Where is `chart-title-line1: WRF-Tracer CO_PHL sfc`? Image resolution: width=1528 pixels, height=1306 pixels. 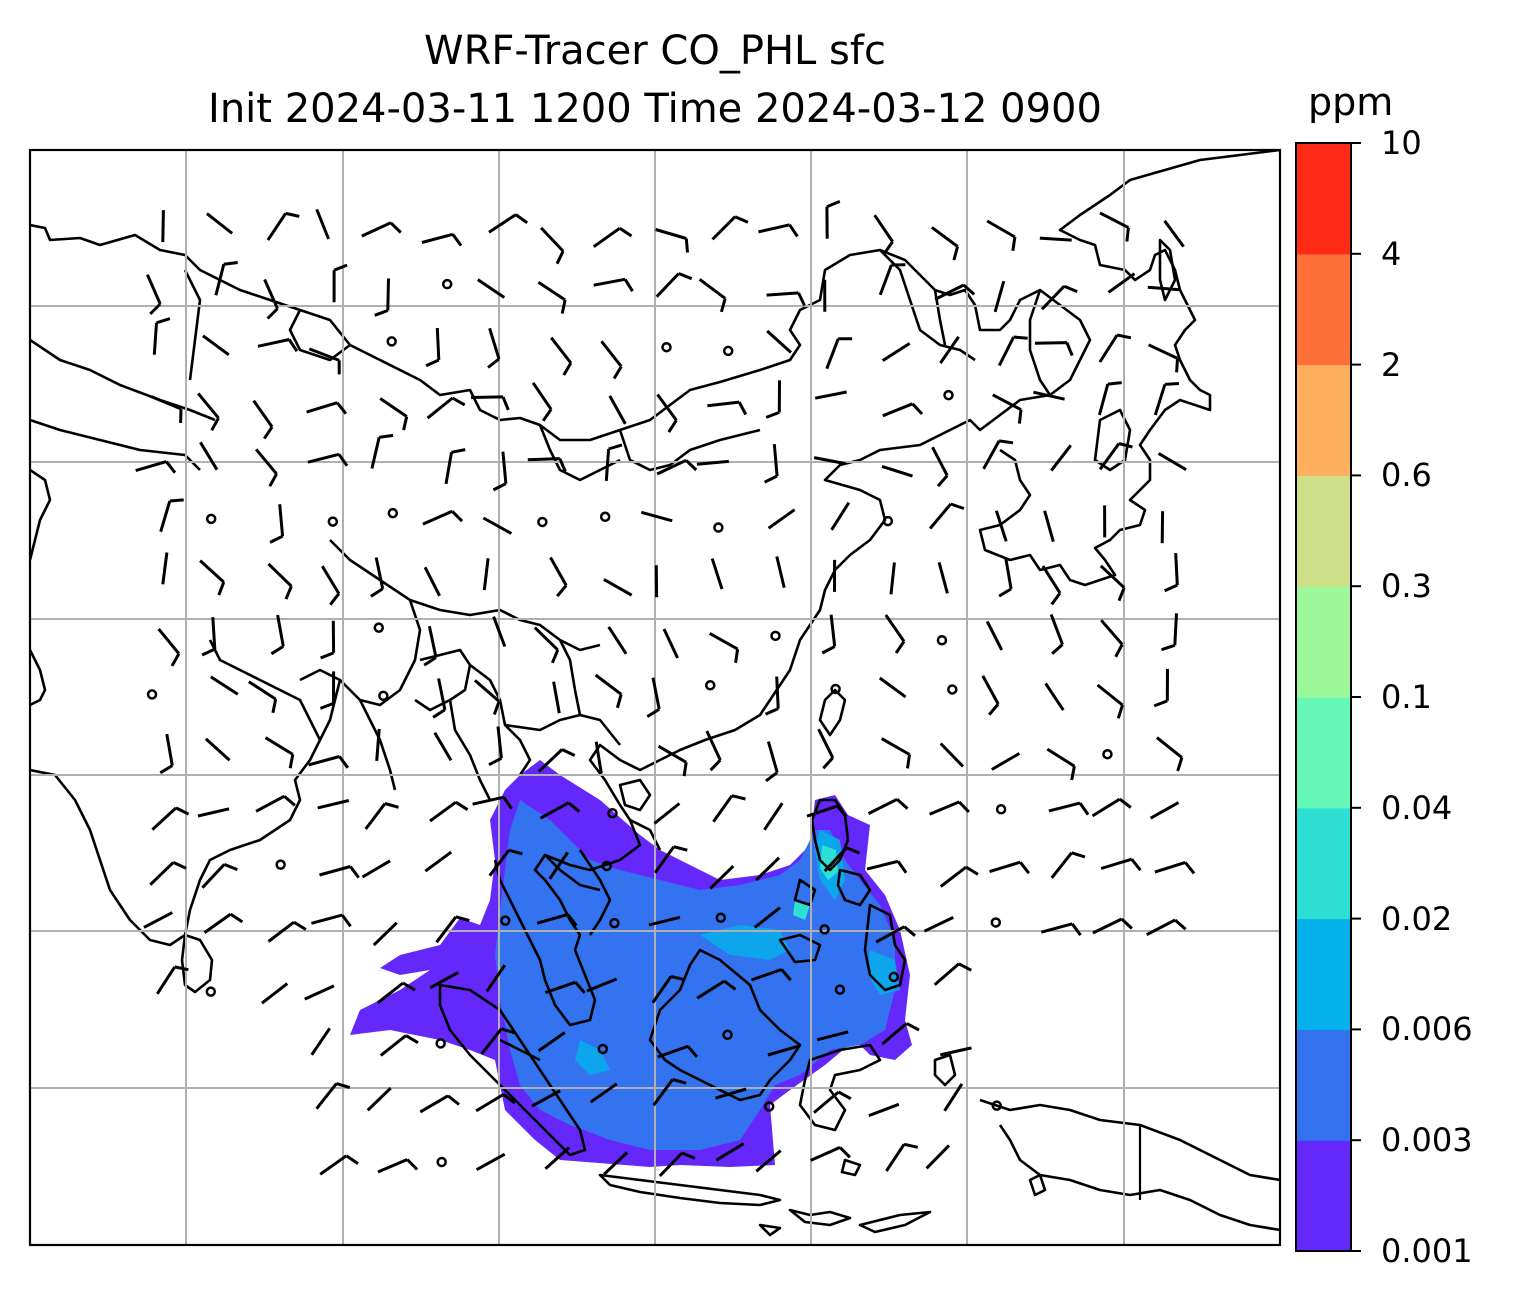
chart-title-line1: WRF-Tracer CO_PHL sfc is located at coordinates (655, 51).